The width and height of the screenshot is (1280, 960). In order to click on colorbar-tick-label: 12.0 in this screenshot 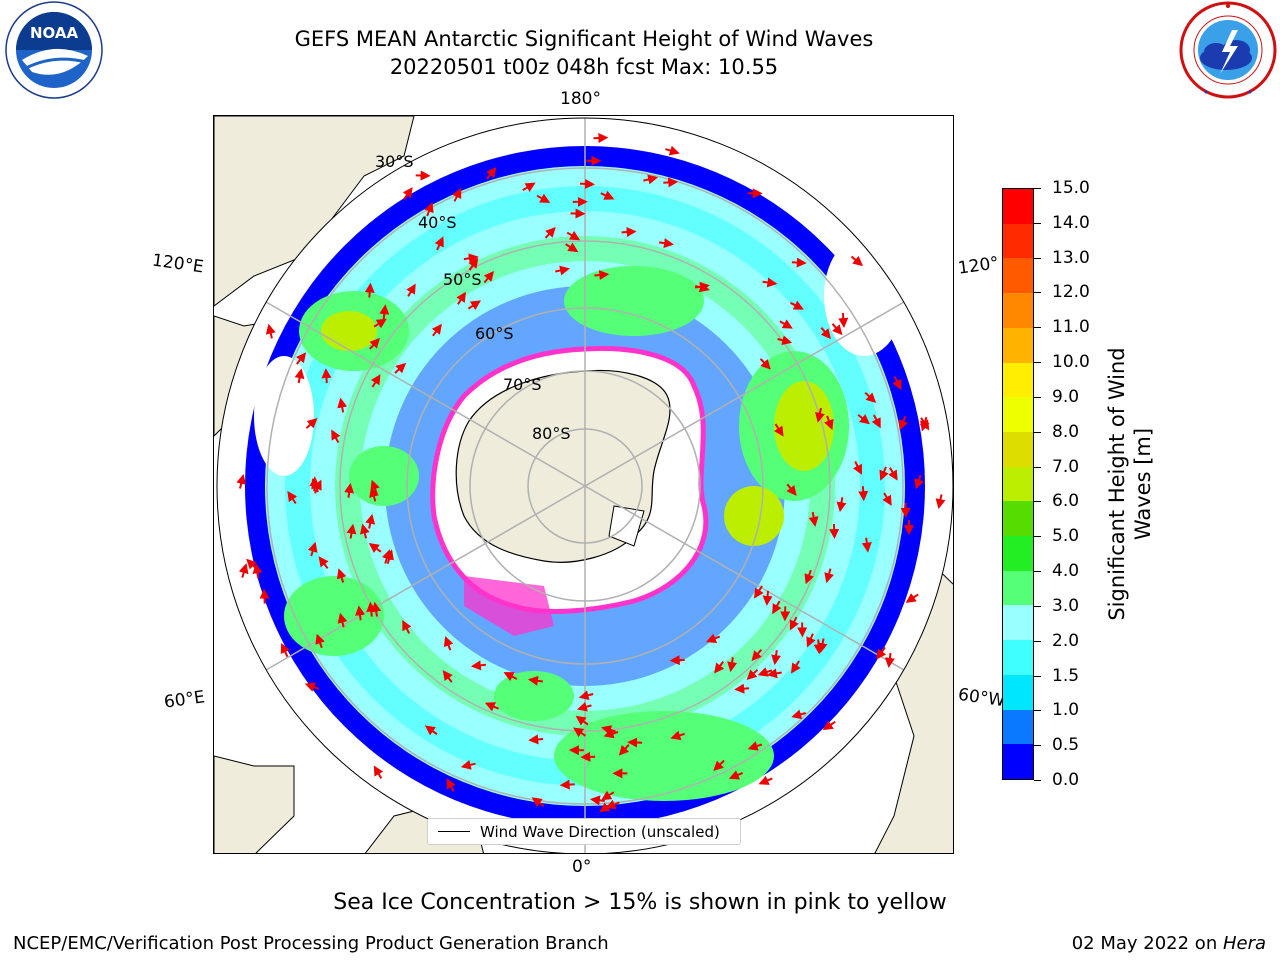, I will do `click(1071, 292)`.